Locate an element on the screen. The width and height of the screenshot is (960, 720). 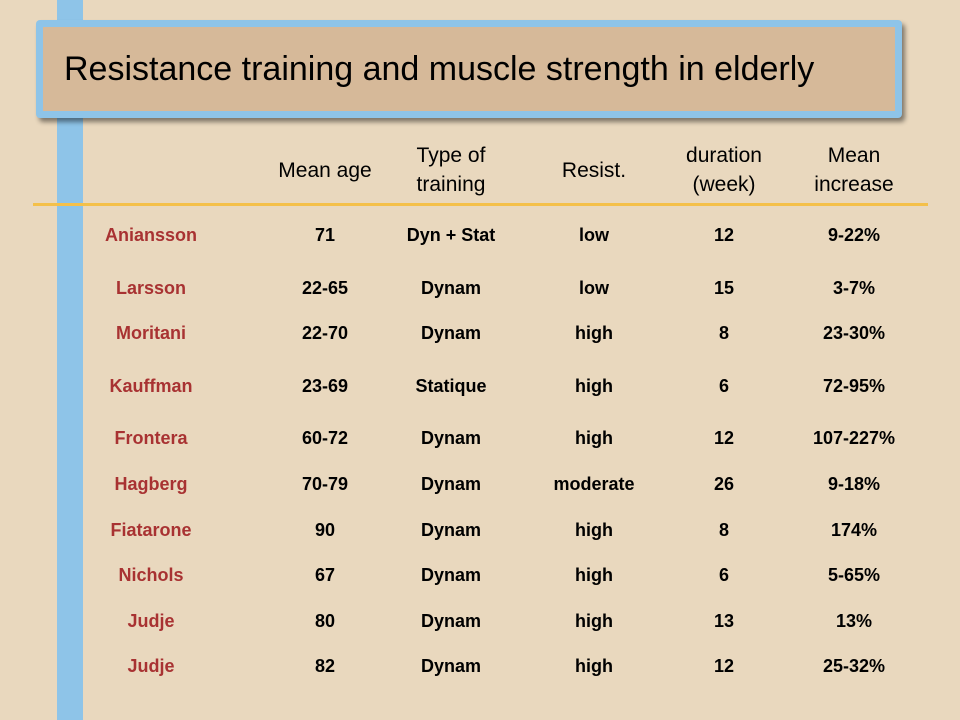
cell-increase: 174% is located at coordinates (854, 529).